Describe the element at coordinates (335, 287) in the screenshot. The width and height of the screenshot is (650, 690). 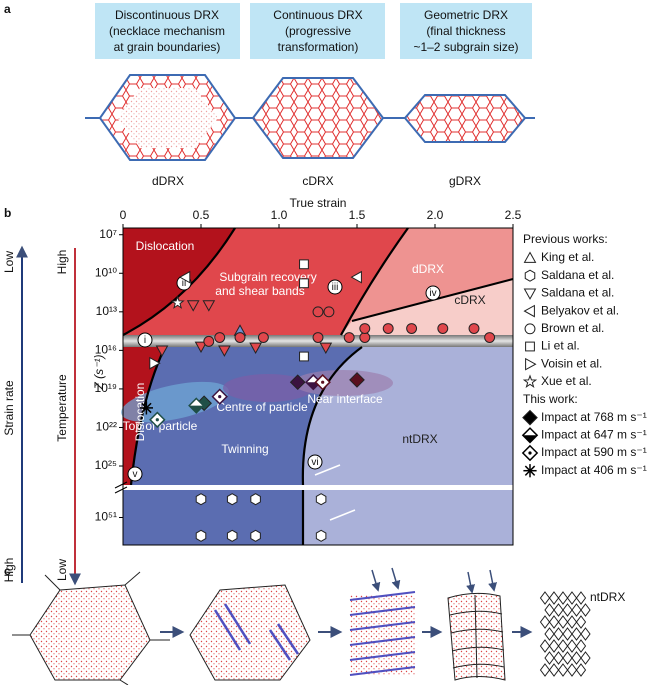
I see `boundary-label: iii` at that location.